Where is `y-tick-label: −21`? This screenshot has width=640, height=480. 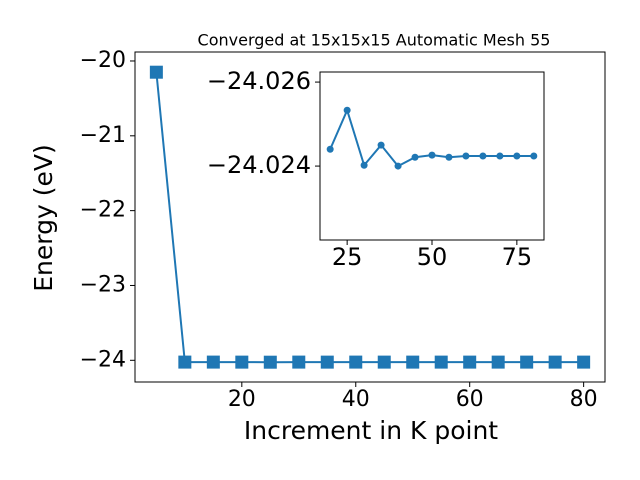 y-tick-label: −21 is located at coordinates (103, 135).